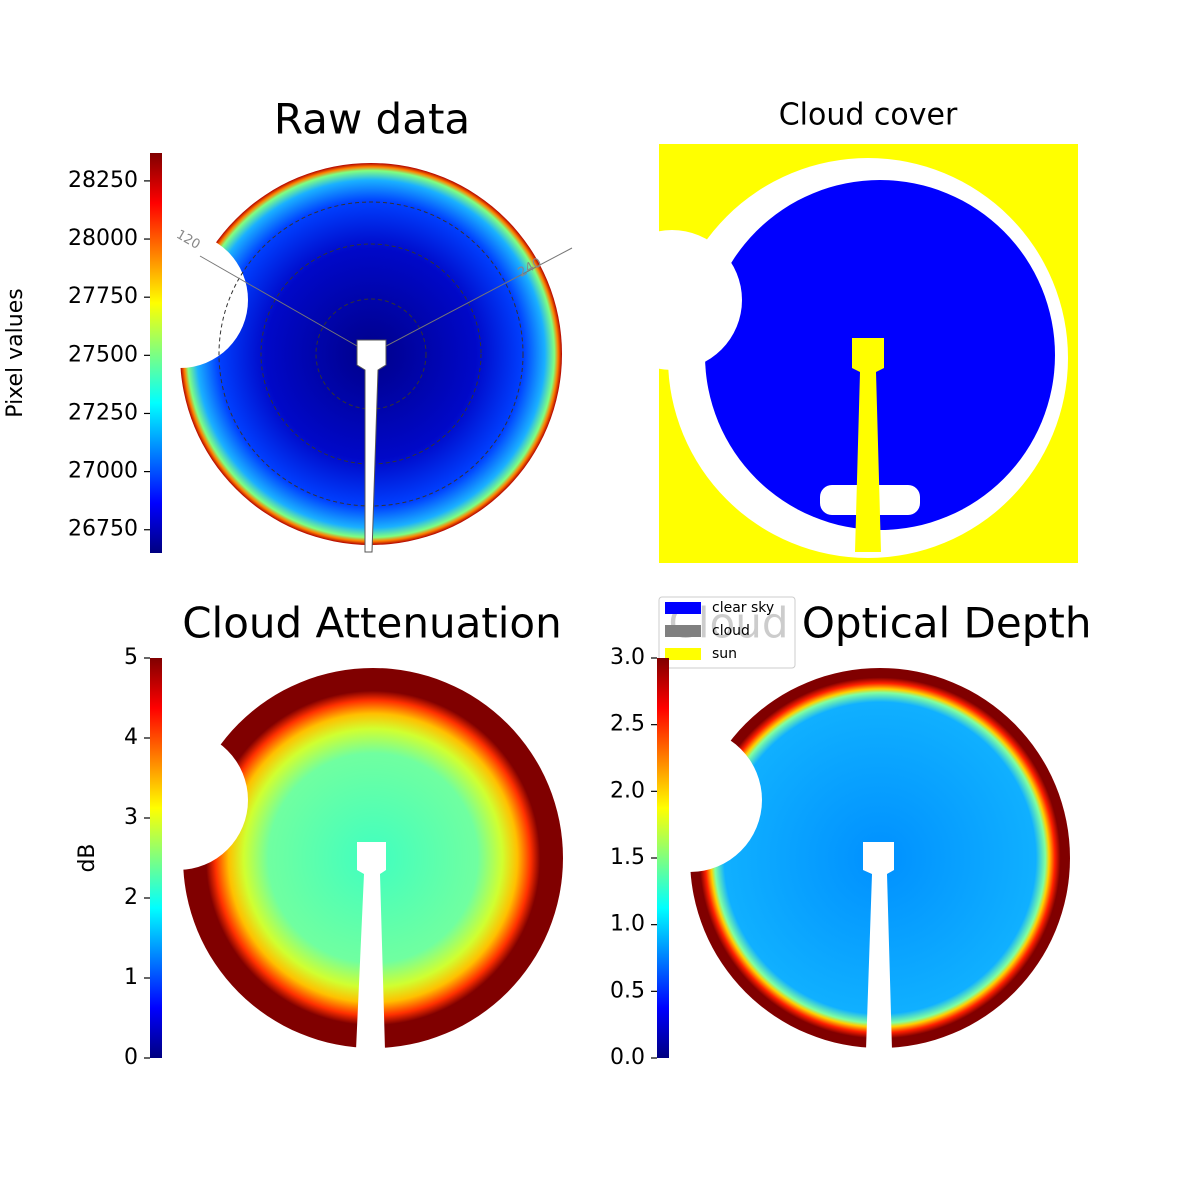 Image resolution: width=1200 pixels, height=1200 pixels. Describe the element at coordinates (844, 859) in the screenshot. I see `optical-depth-image` at that location.